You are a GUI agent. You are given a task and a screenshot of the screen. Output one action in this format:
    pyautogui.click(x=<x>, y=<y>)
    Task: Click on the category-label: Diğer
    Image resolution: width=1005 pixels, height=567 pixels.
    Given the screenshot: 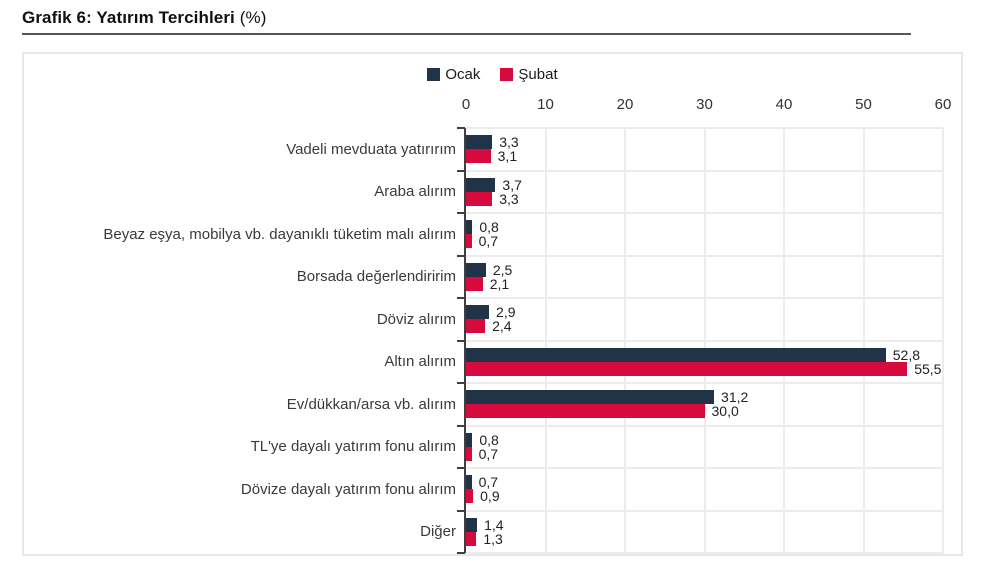 What is the action you would take?
    pyautogui.click(x=438, y=532)
    